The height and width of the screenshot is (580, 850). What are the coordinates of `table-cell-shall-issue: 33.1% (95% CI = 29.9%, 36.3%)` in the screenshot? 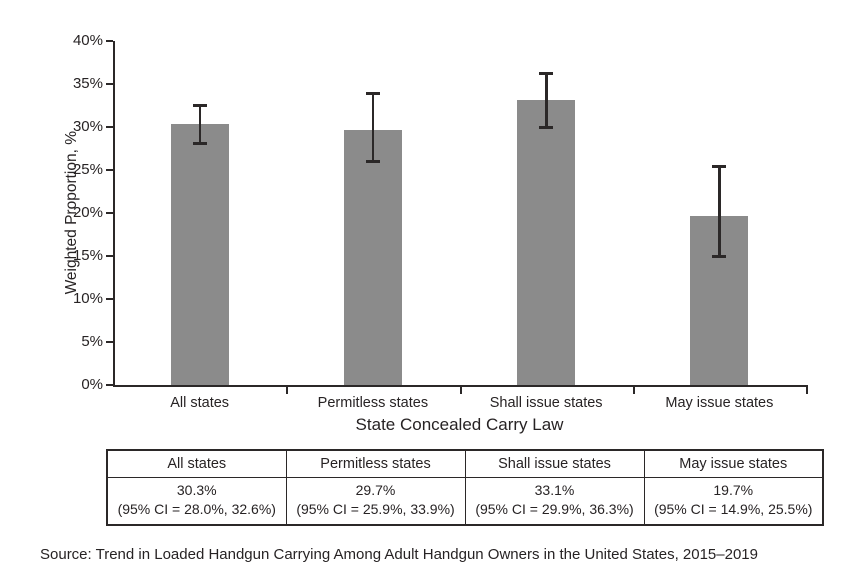 It's located at (554, 501).